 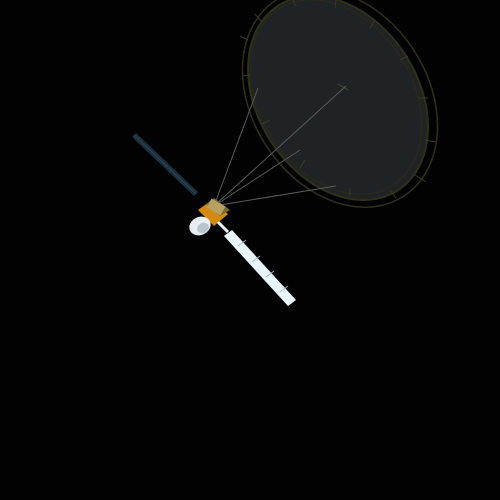 I want to click on solar-array-right, so click(x=260, y=268).